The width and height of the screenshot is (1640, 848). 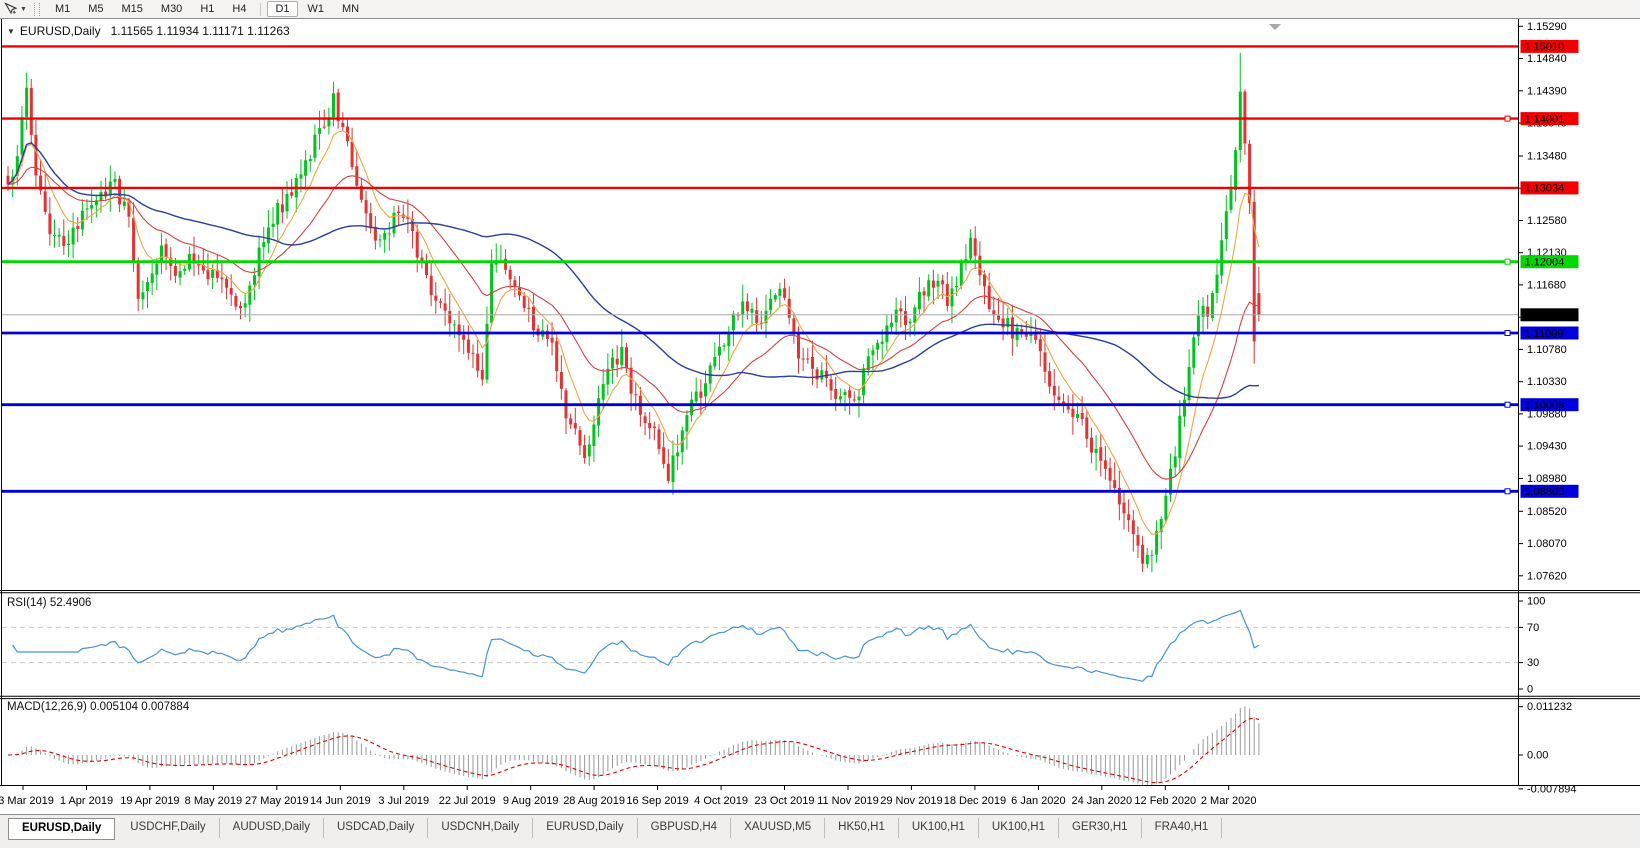 I want to click on tab-uk100-h1: UK100,H1, so click(x=939, y=828).